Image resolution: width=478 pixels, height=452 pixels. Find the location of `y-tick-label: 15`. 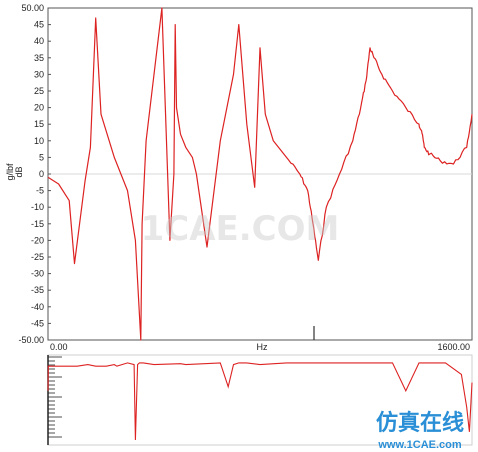

y-tick-label: 15 is located at coordinates (39, 124).